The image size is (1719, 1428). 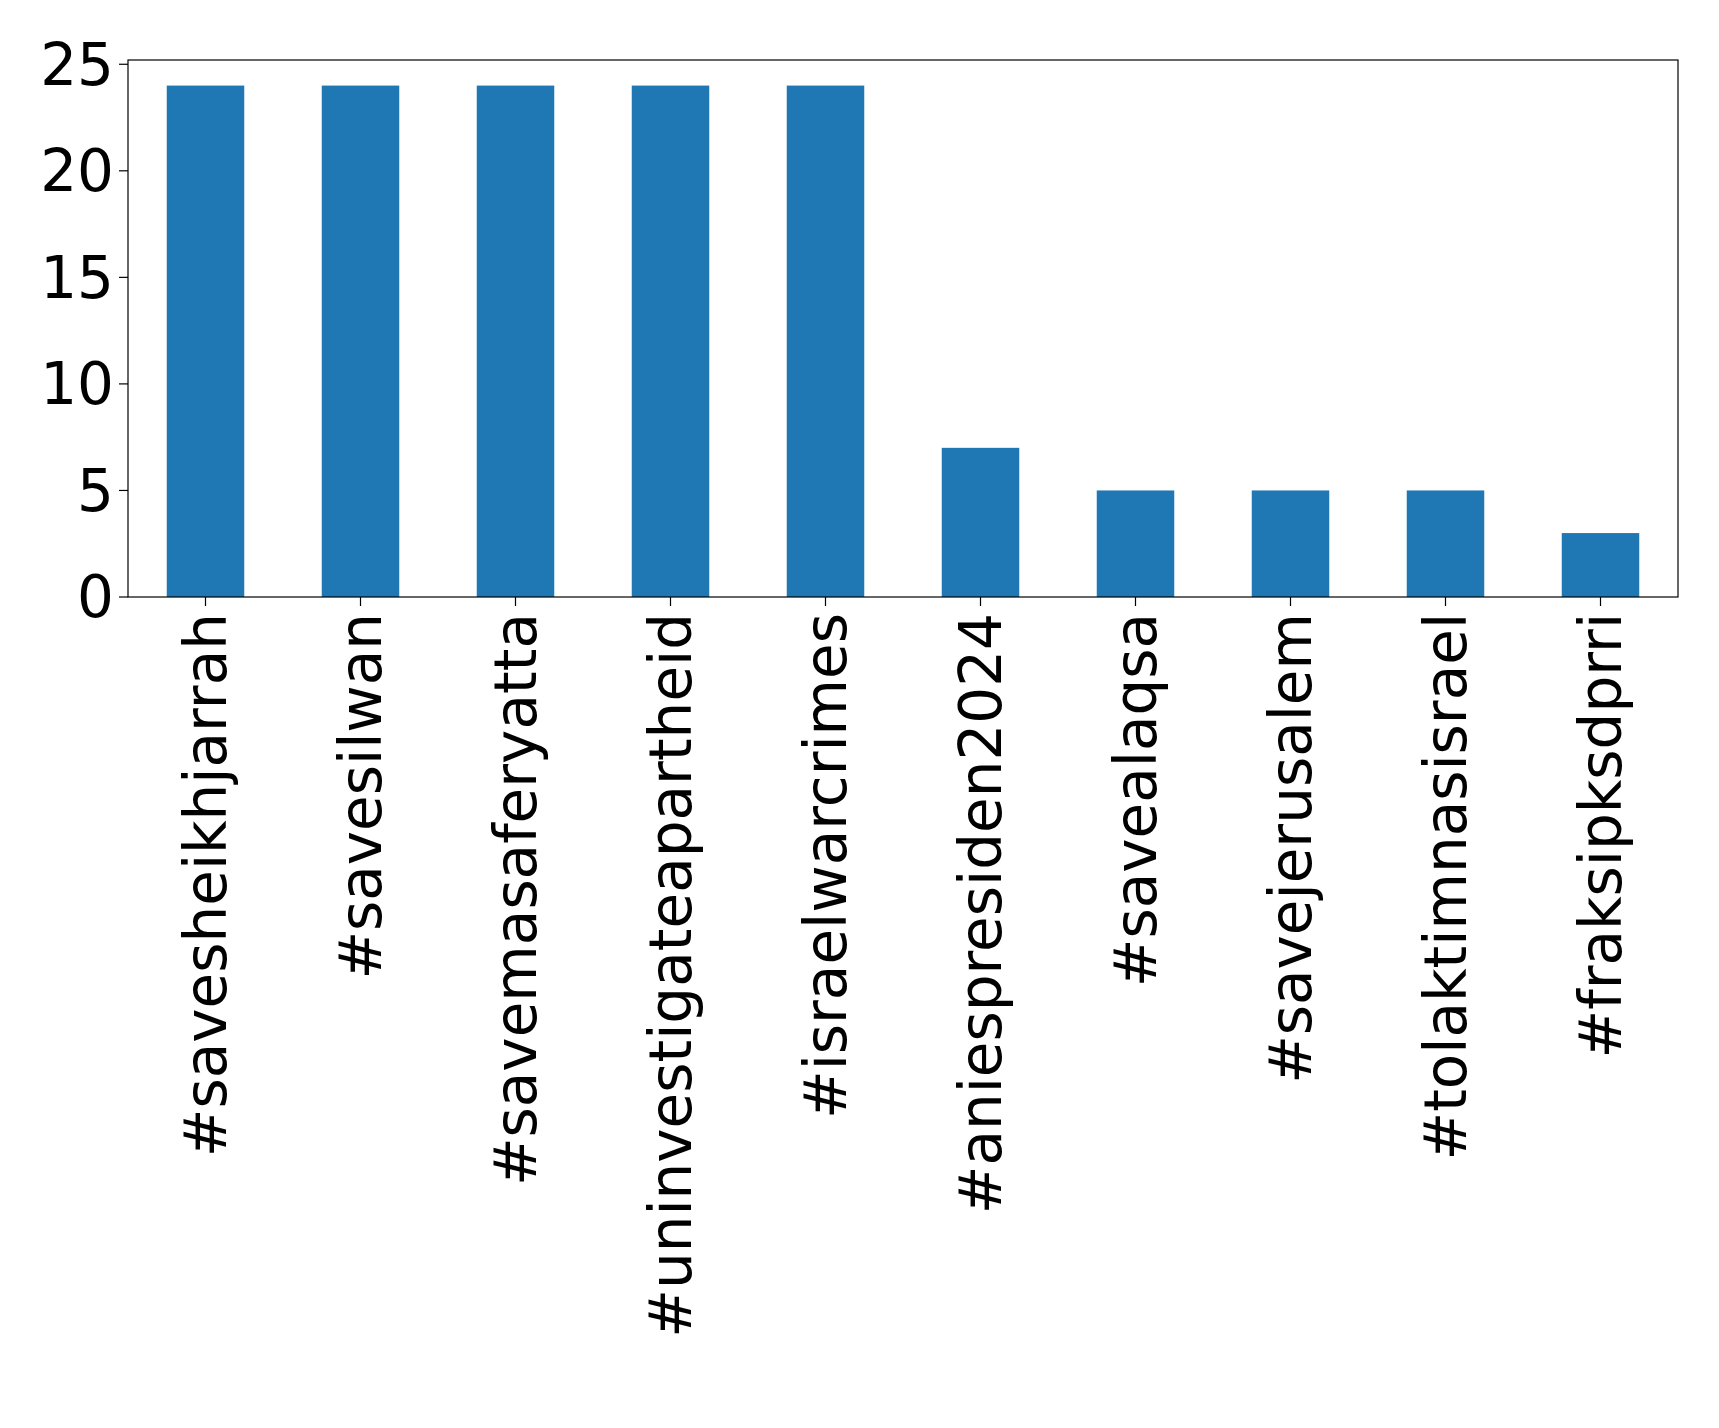 I want to click on x-tick-label: #aniespresiden2024, so click(x=980, y=914).